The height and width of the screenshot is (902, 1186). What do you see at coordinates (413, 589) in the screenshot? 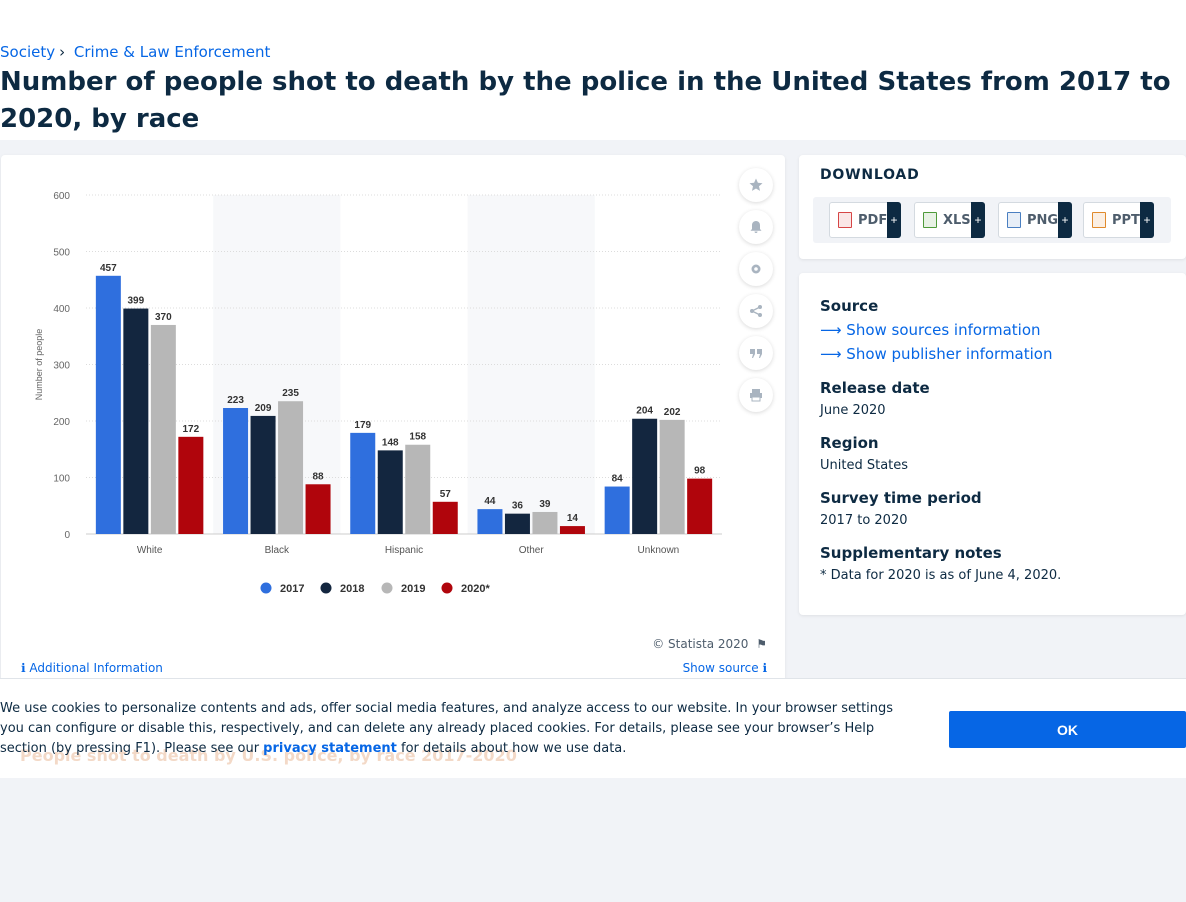
I see `legend-label: 2019` at bounding box center [413, 589].